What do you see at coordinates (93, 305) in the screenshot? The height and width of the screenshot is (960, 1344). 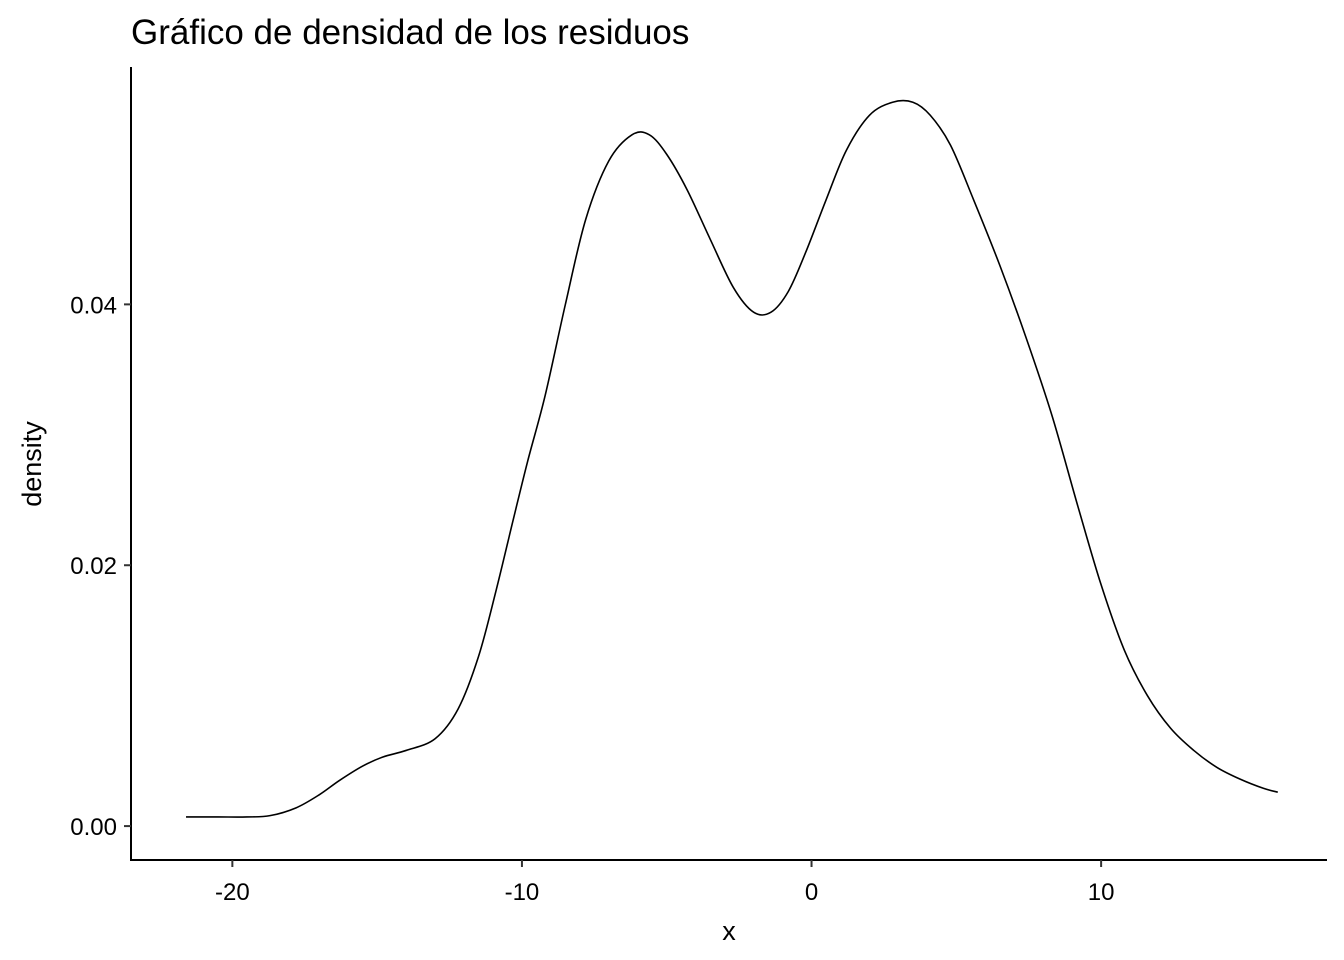 I see `y-tick-label: 0.04` at bounding box center [93, 305].